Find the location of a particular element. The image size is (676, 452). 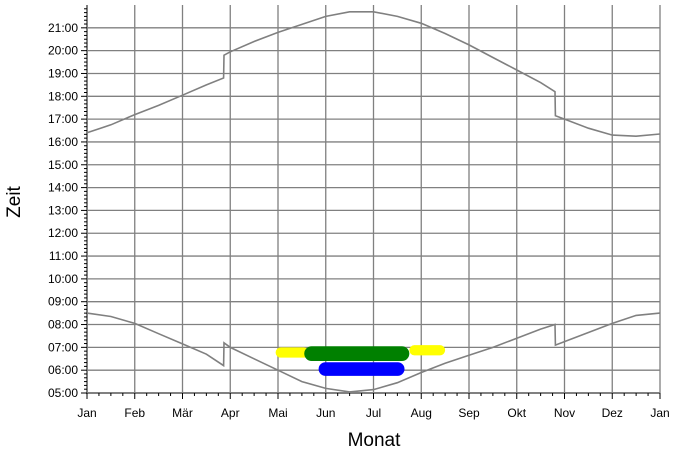

y-tick-label: 08:00 is located at coordinates (63, 325).